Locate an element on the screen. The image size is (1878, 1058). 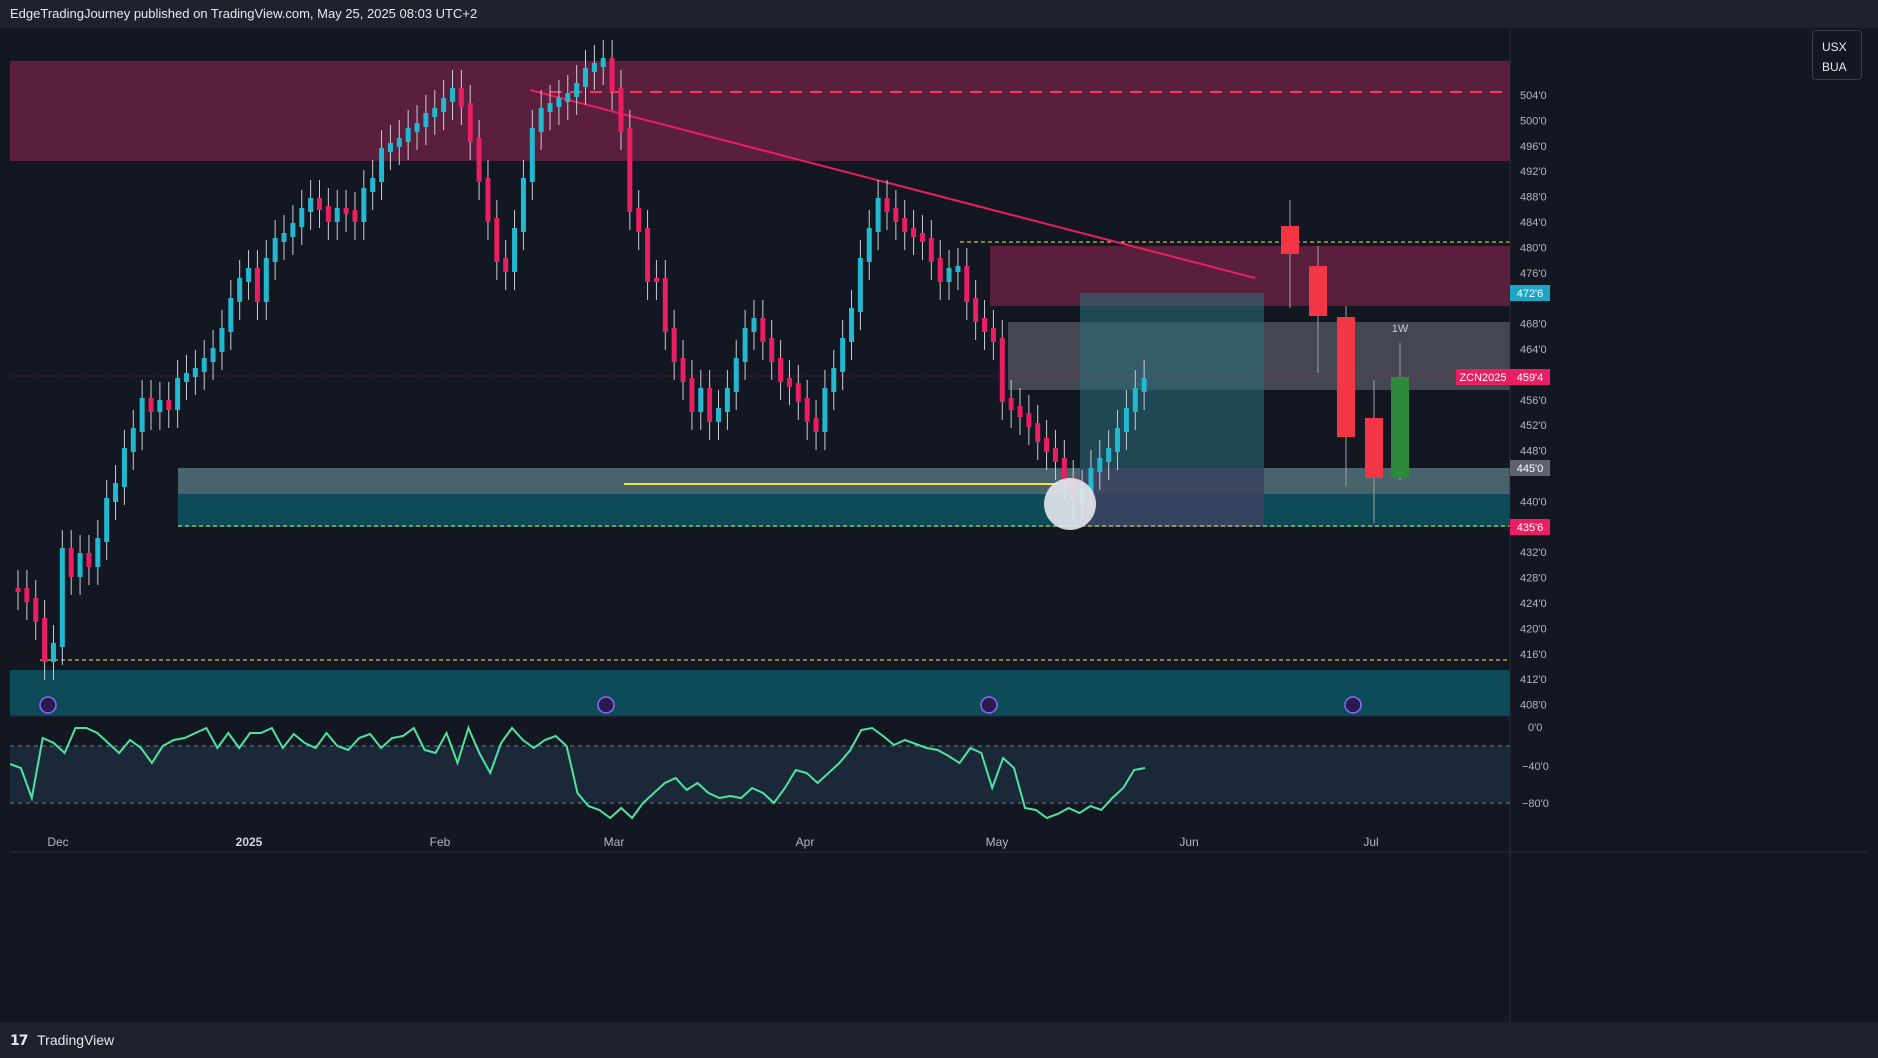
tradingview-logo-icon: 𝟭𝟳 is located at coordinates (19, 1040).